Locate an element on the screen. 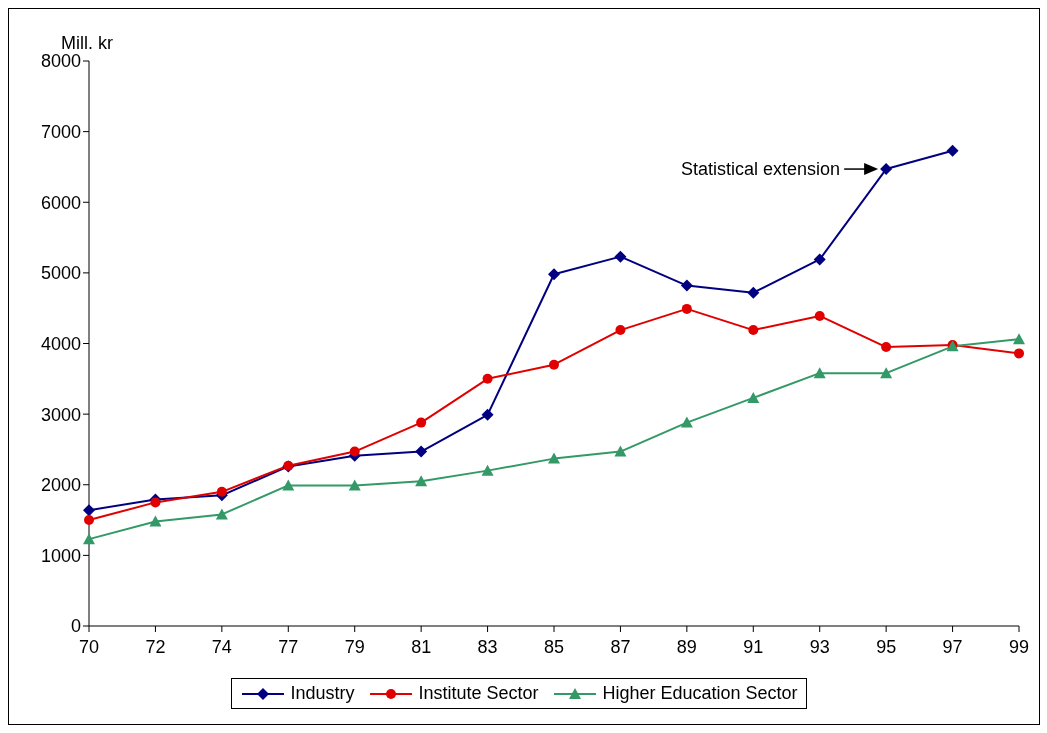 Image resolution: width=1047 pixels, height=733 pixels. legend-label: Industry is located at coordinates (322, 693).